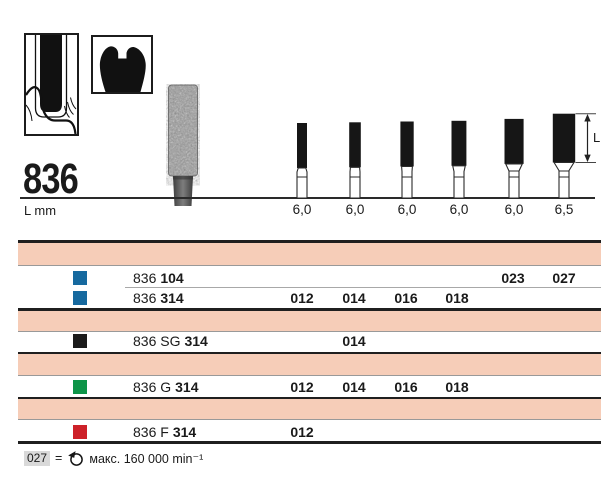 This screenshot has width=601, height=500. I want to click on article-code-shank: 104, so click(172, 278).